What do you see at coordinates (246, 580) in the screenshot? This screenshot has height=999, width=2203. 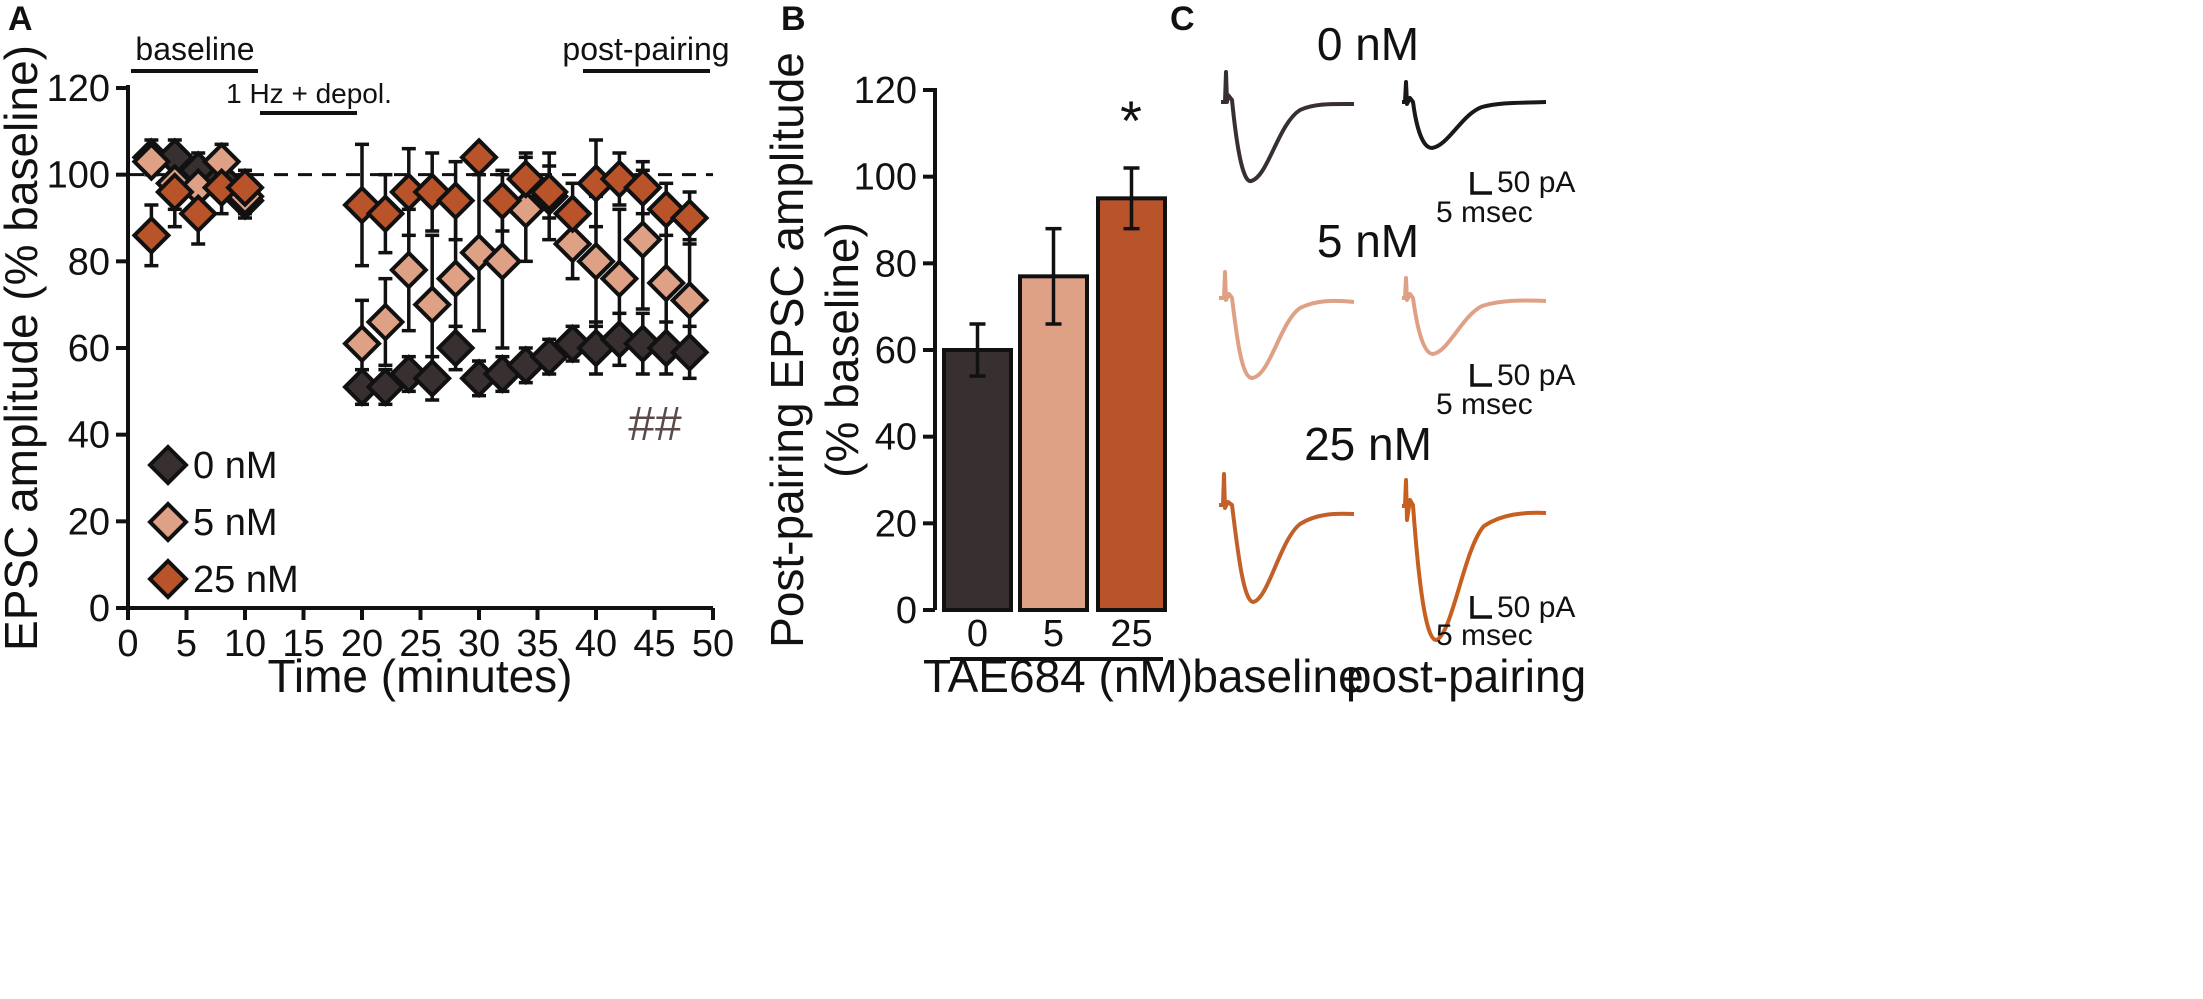 I see `legend-label: 25 nM` at bounding box center [246, 580].